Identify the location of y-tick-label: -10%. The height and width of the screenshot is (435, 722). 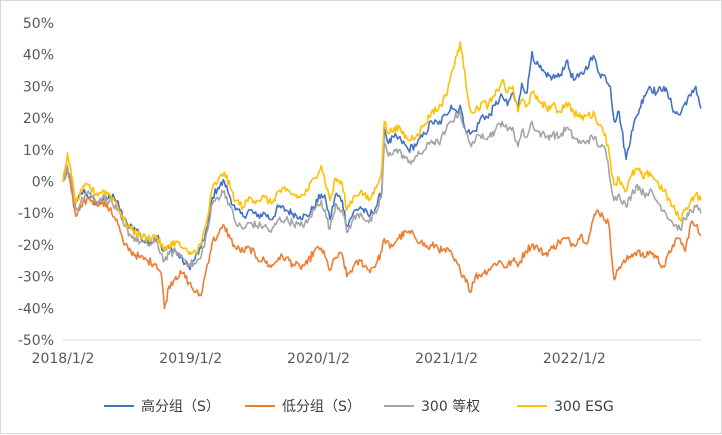
(36, 214).